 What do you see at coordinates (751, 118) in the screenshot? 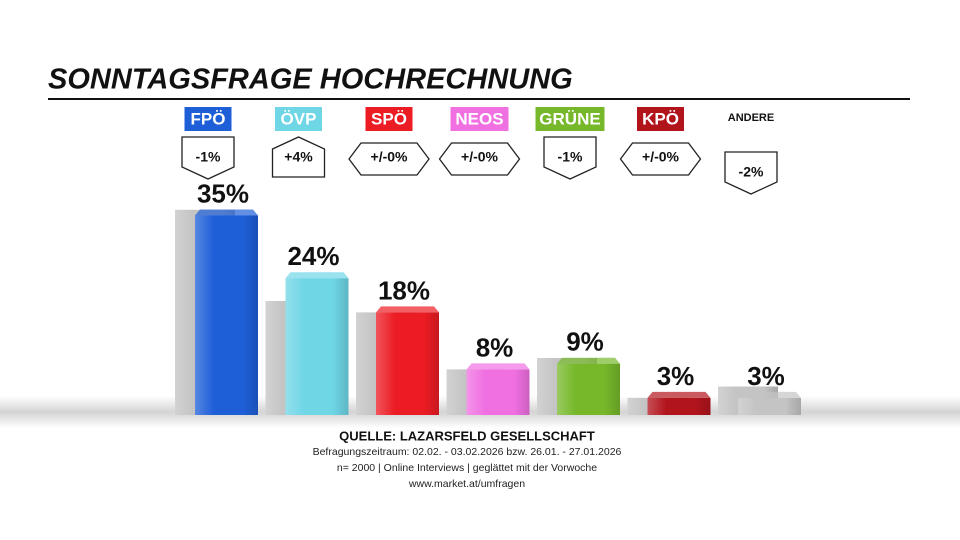
I see `party-label: ANDERE` at bounding box center [751, 118].